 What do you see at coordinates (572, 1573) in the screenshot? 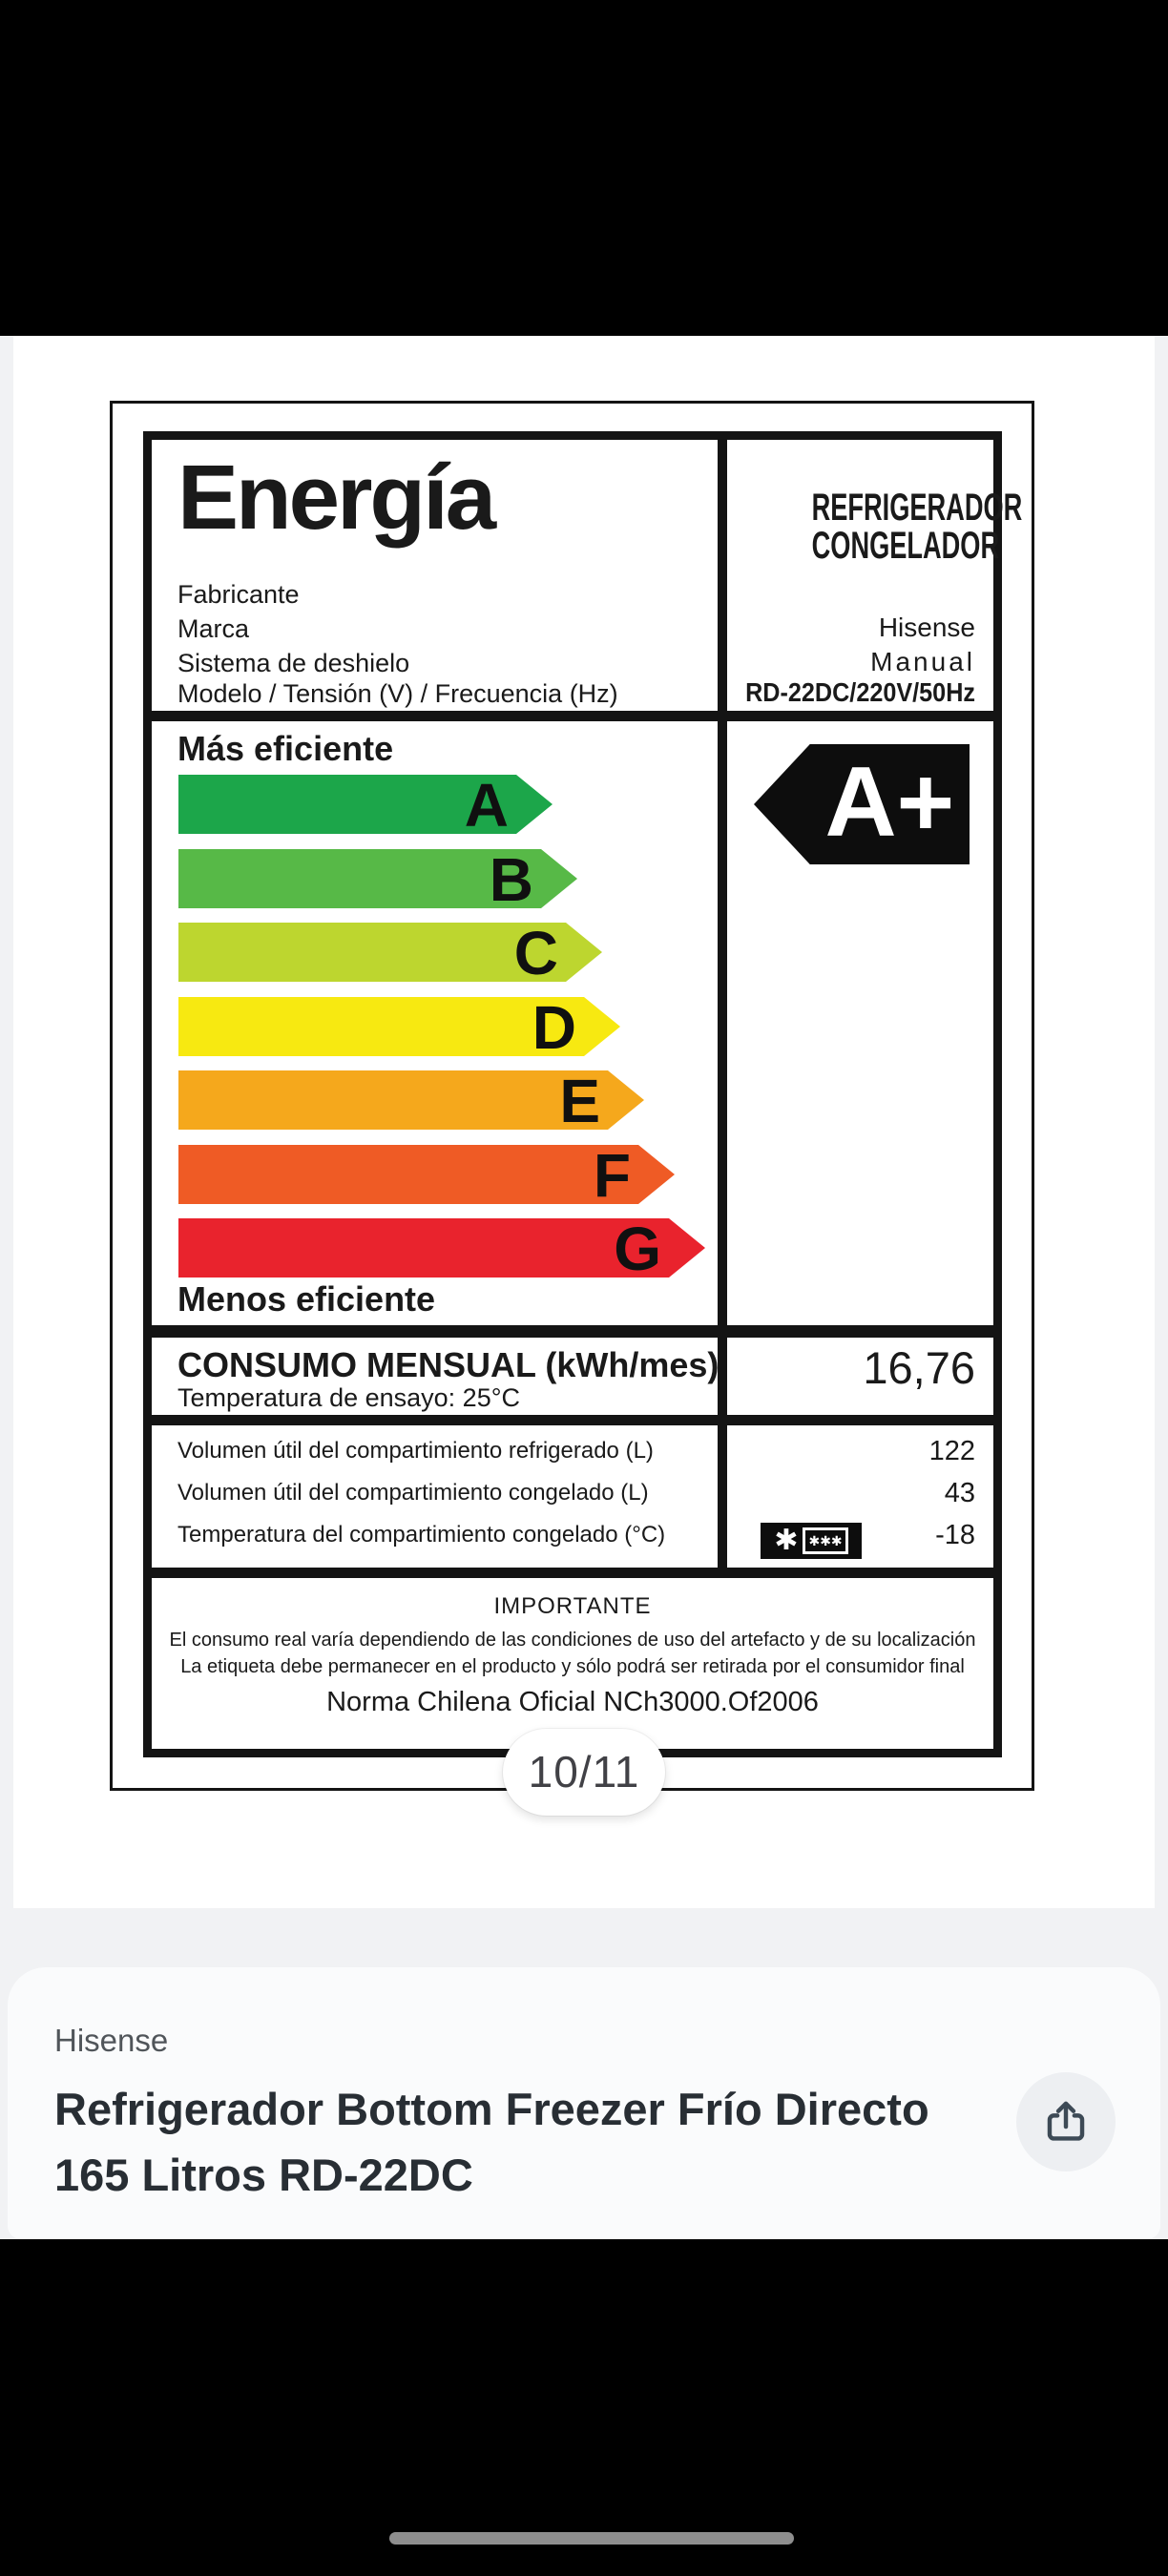
I see `label-divider-details` at bounding box center [572, 1573].